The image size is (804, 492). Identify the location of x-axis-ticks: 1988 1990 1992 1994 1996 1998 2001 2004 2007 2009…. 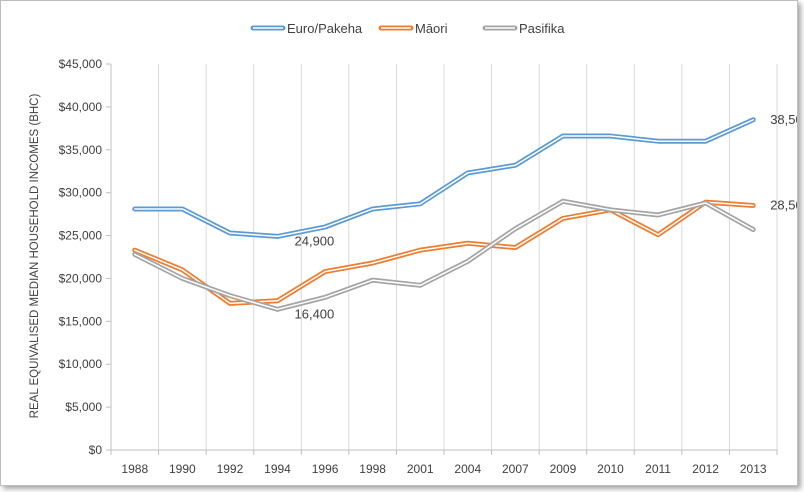
(444, 463).